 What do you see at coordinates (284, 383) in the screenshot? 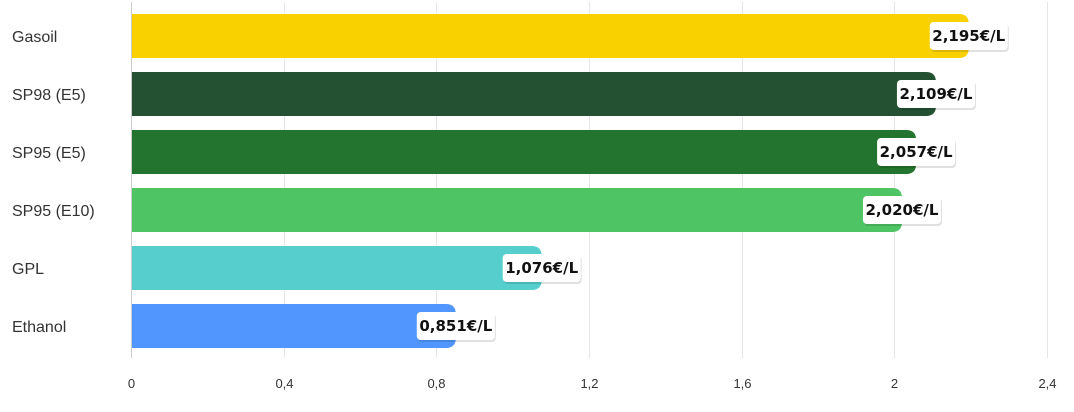
I see `x-tick-label: 0,4` at bounding box center [284, 383].